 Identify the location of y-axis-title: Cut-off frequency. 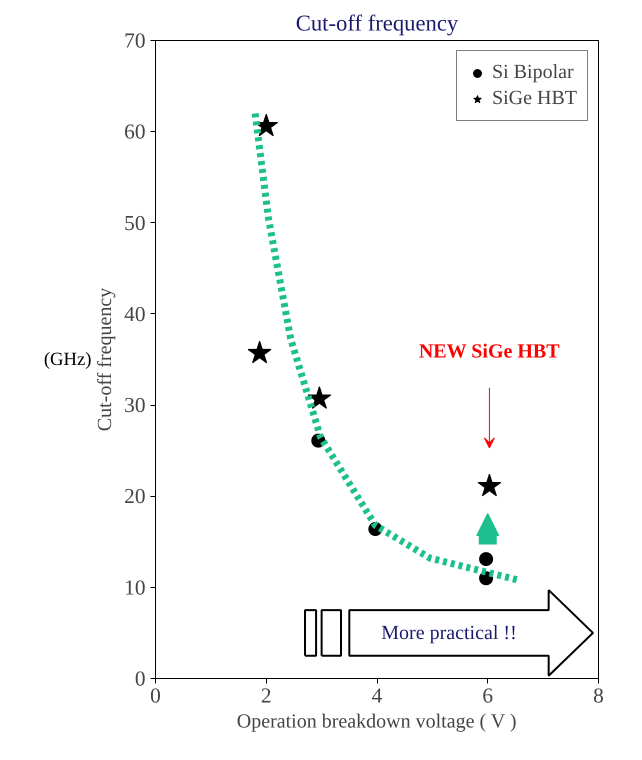
(105, 360).